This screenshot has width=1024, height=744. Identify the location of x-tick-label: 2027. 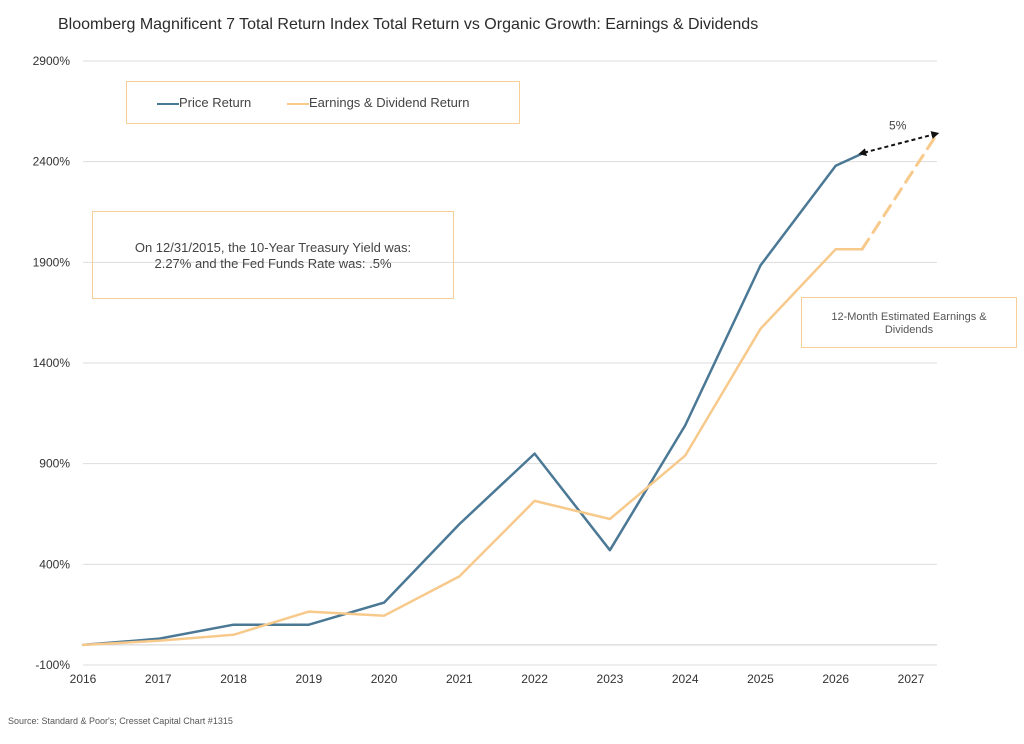
(911, 679).